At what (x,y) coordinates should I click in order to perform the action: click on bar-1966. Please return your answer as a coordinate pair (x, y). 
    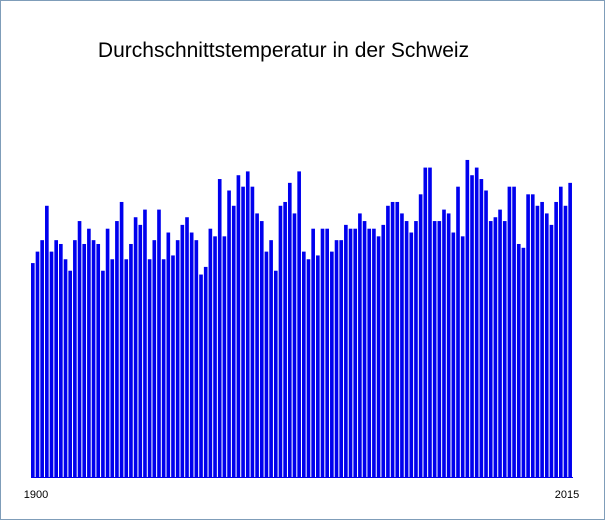
    Looking at the image, I should click on (341, 358).